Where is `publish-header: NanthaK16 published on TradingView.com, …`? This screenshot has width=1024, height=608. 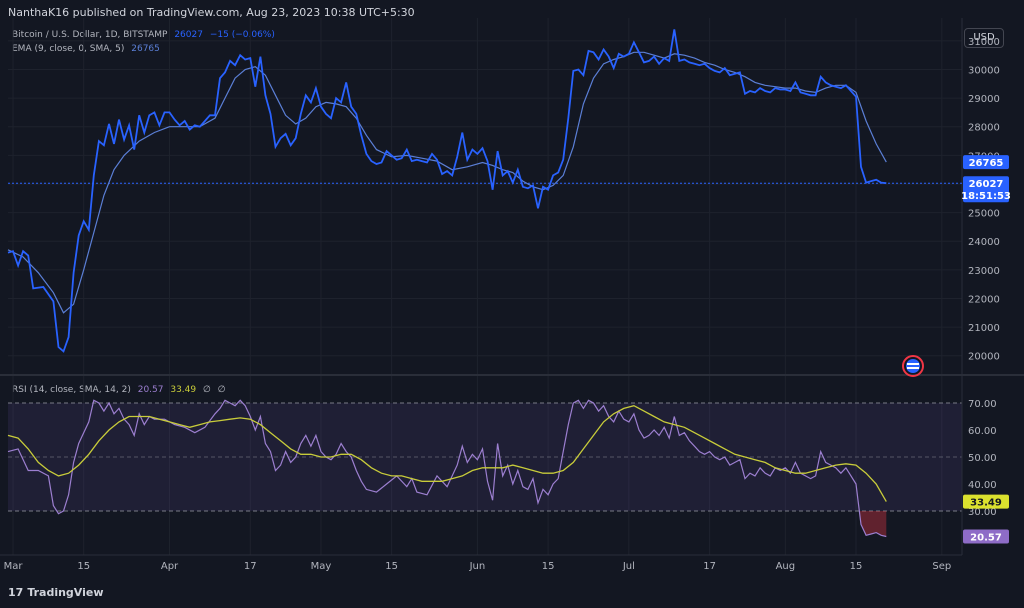 publish-header: NanthaK16 published on TradingView.com, … is located at coordinates (211, 12).